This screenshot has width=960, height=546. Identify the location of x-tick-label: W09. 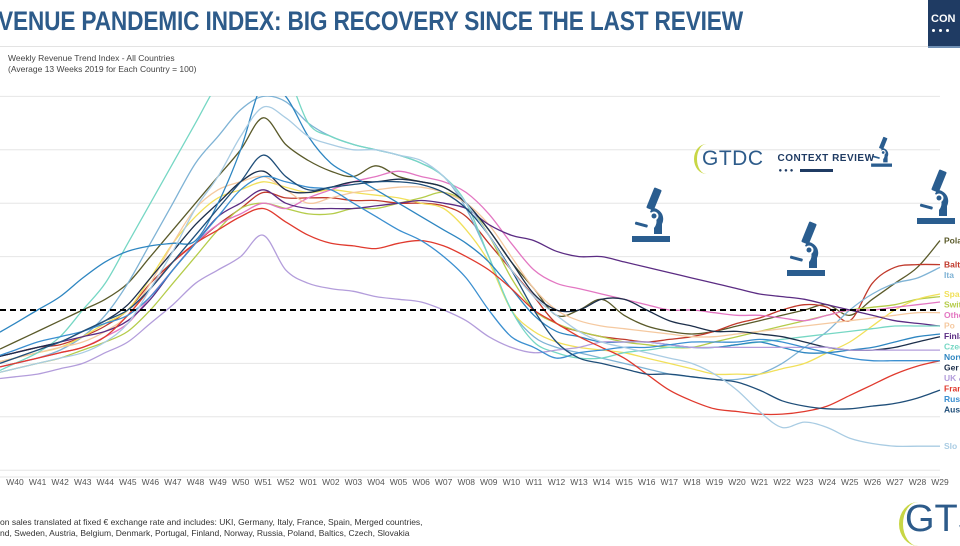
(489, 482).